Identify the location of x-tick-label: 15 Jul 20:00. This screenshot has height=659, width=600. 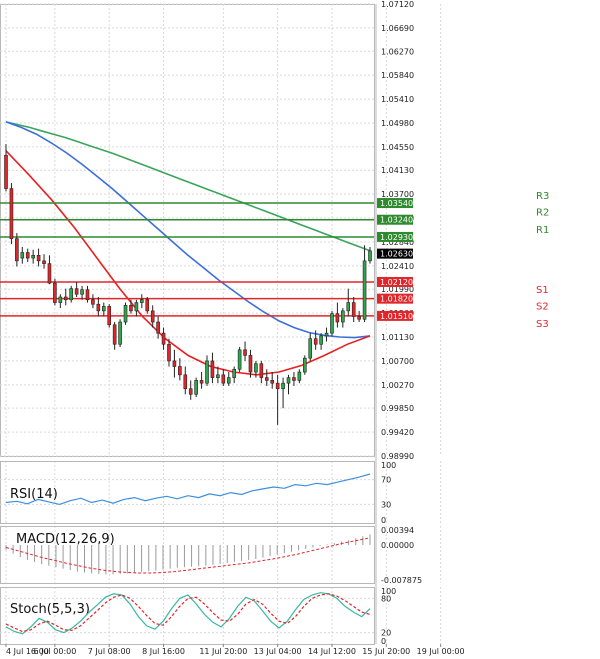
(386, 651).